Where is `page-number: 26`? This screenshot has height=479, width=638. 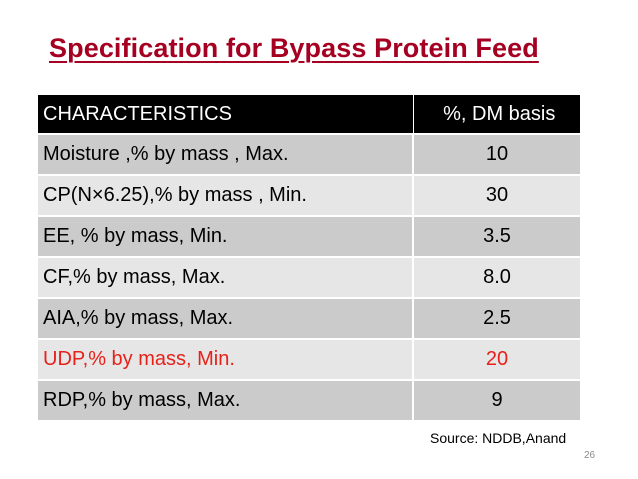 page-number: 26 is located at coordinates (590, 455).